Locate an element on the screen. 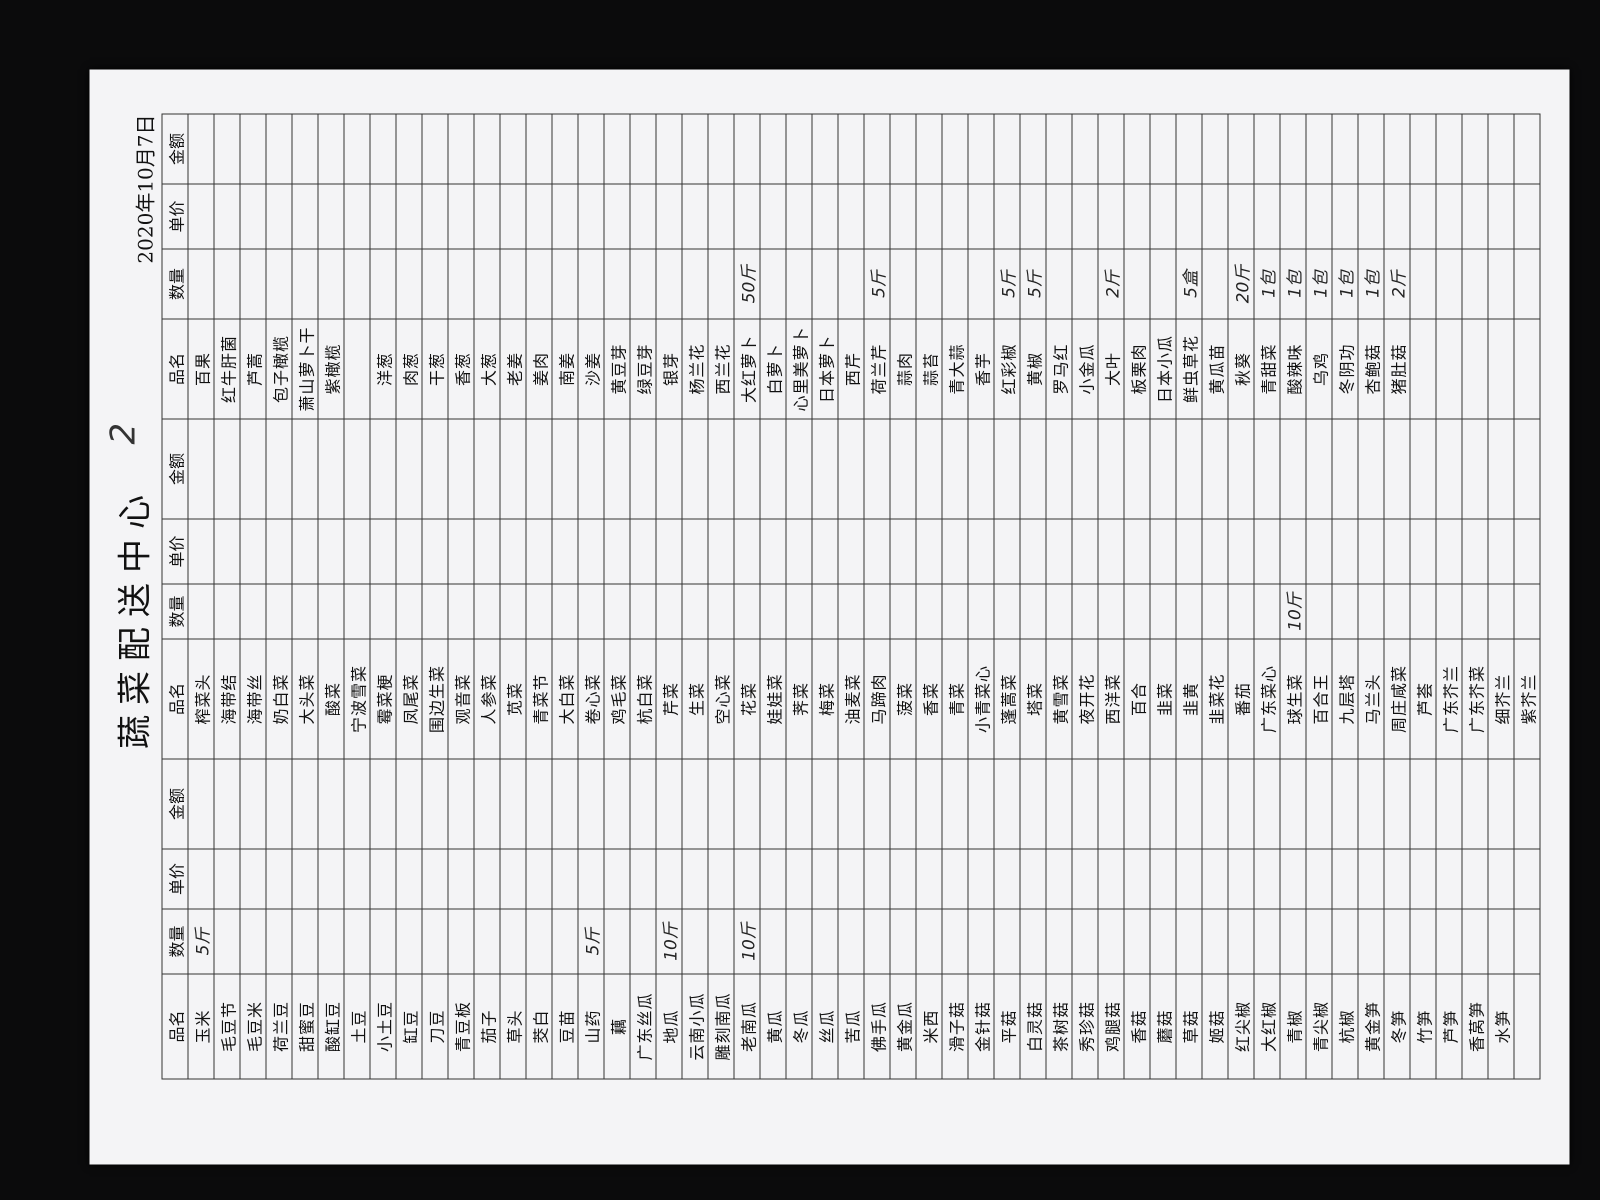 Image resolution: width=1600 pixels, height=1200 pixels. item-name: 山药 is located at coordinates (591, 1026).